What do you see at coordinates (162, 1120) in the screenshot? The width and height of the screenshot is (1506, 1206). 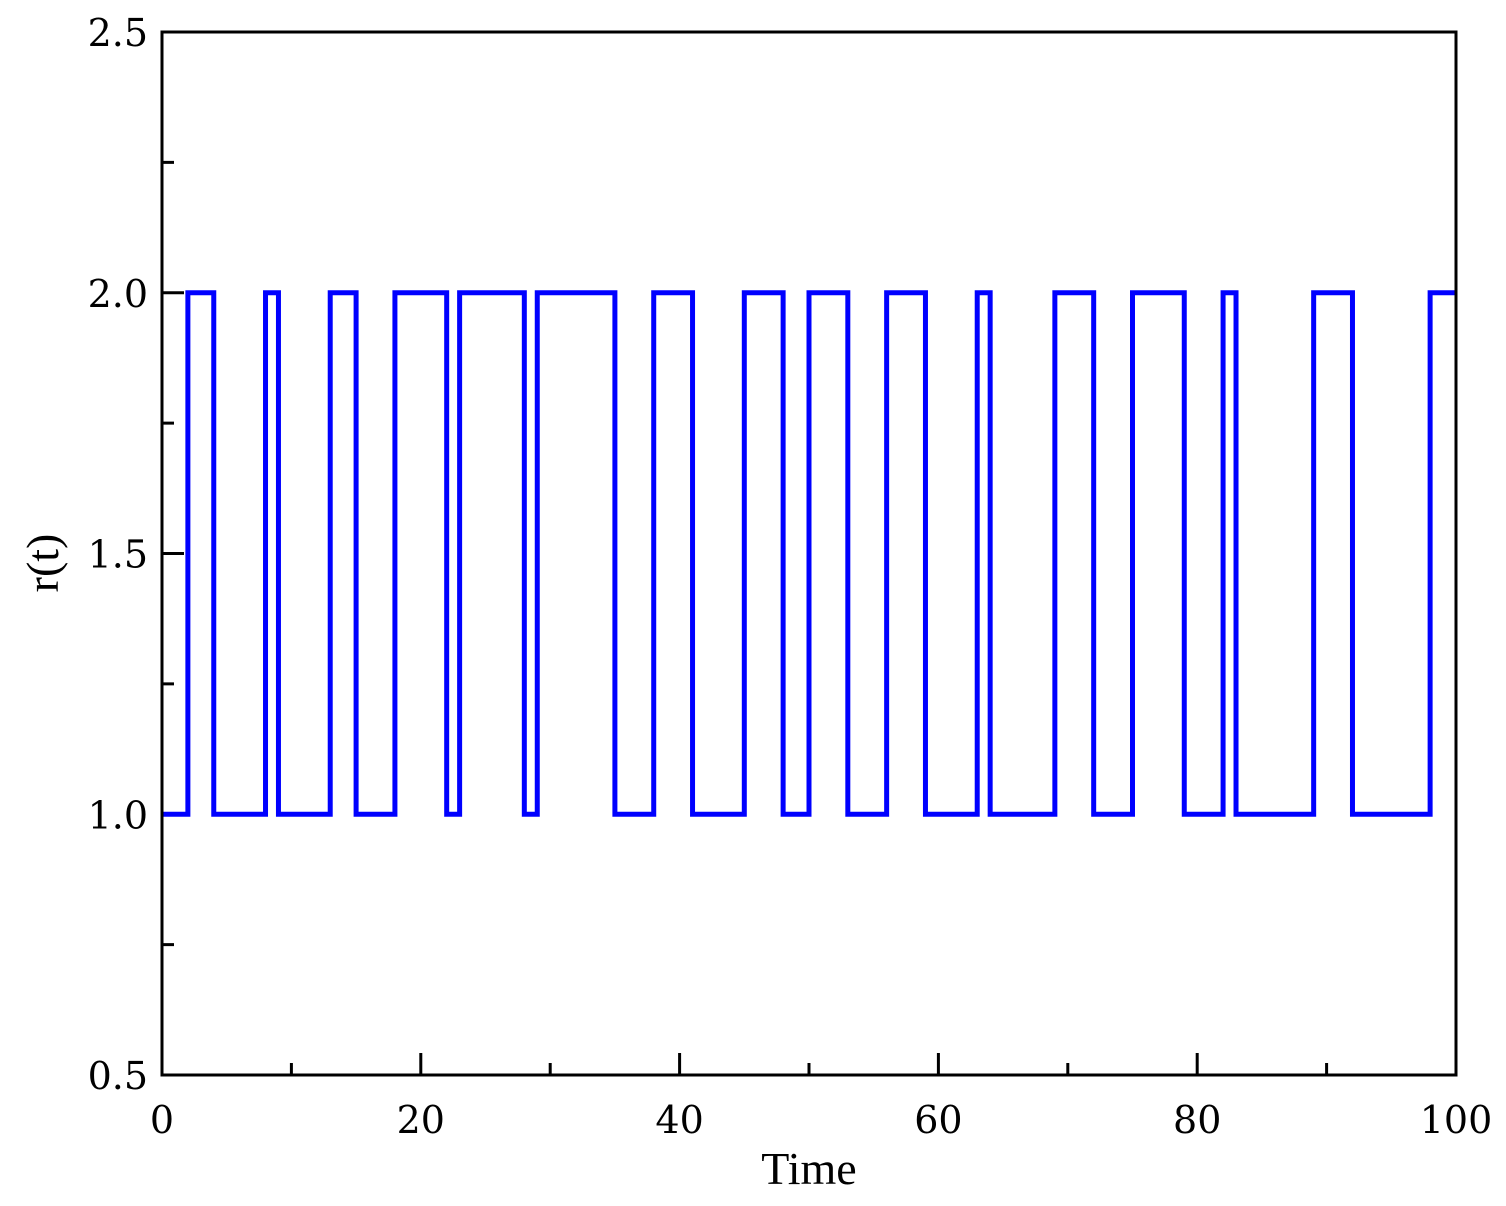 I see `x-tick-label: 0` at bounding box center [162, 1120].